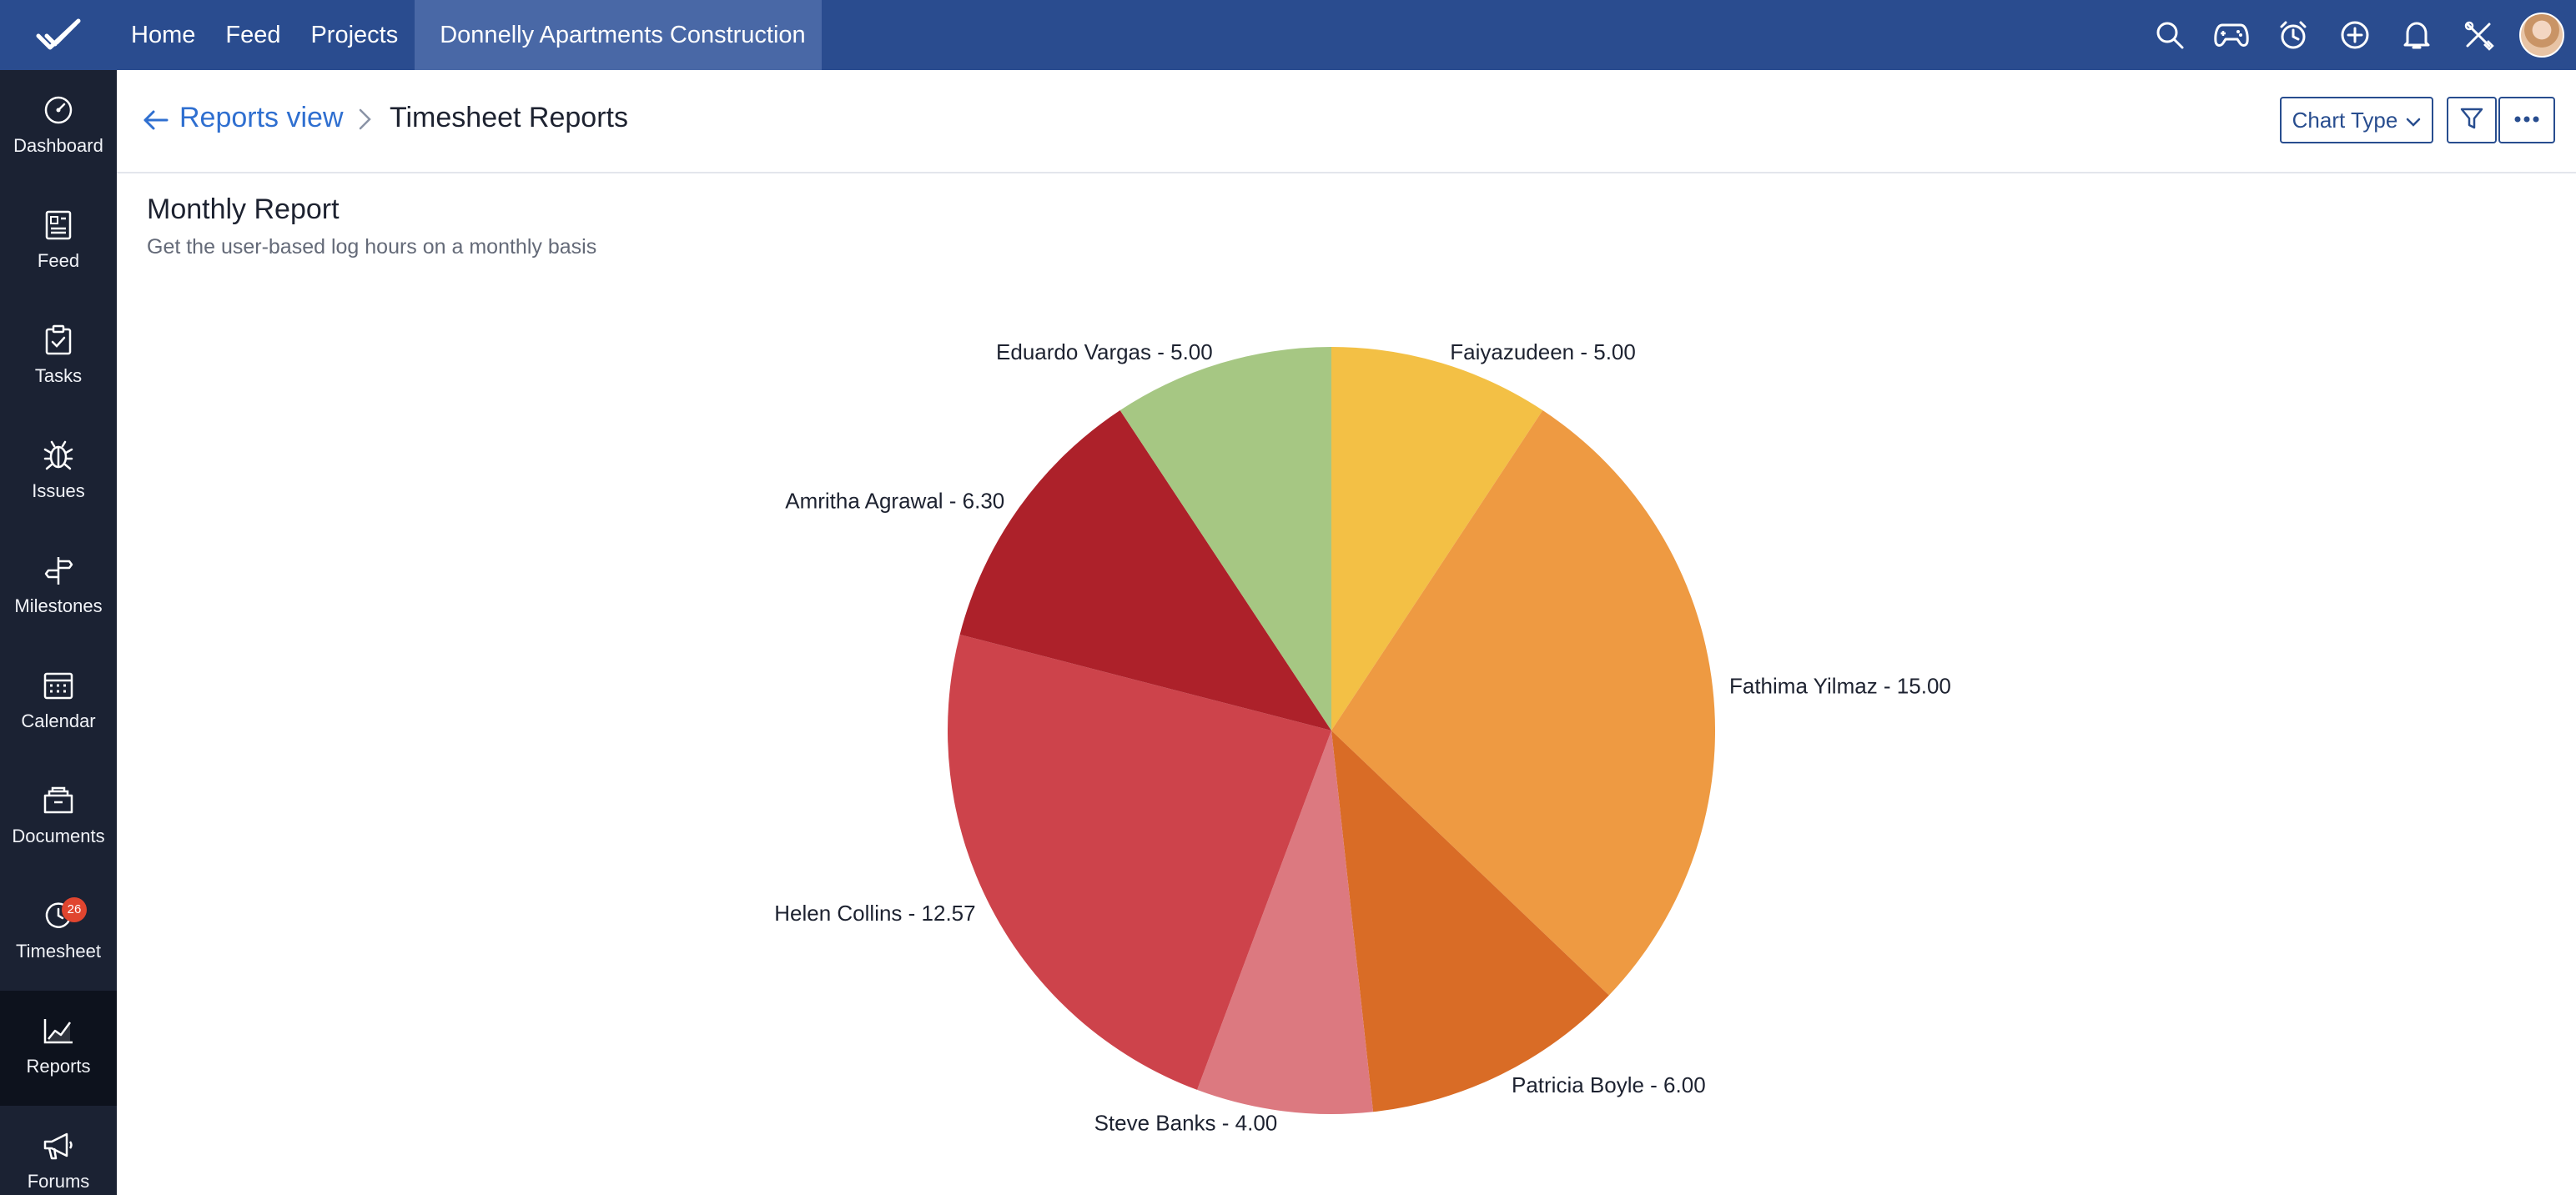 The width and height of the screenshot is (2576, 1195). I want to click on tools-icon, so click(2478, 35).